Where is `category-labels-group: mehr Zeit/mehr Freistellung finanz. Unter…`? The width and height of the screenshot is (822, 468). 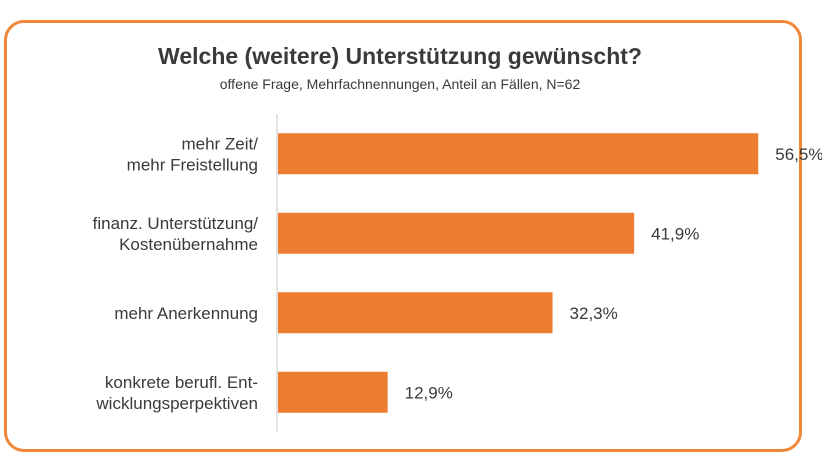
category-labels-group: mehr Zeit/mehr Freistellung finanz. Unter… is located at coordinates (176, 273).